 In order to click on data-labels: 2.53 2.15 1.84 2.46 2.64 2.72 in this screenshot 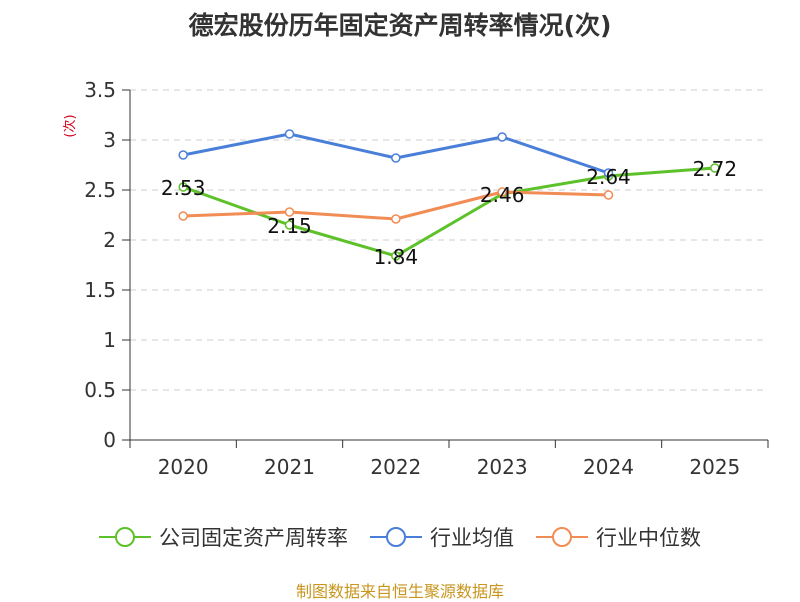, I will do `click(449, 213)`.